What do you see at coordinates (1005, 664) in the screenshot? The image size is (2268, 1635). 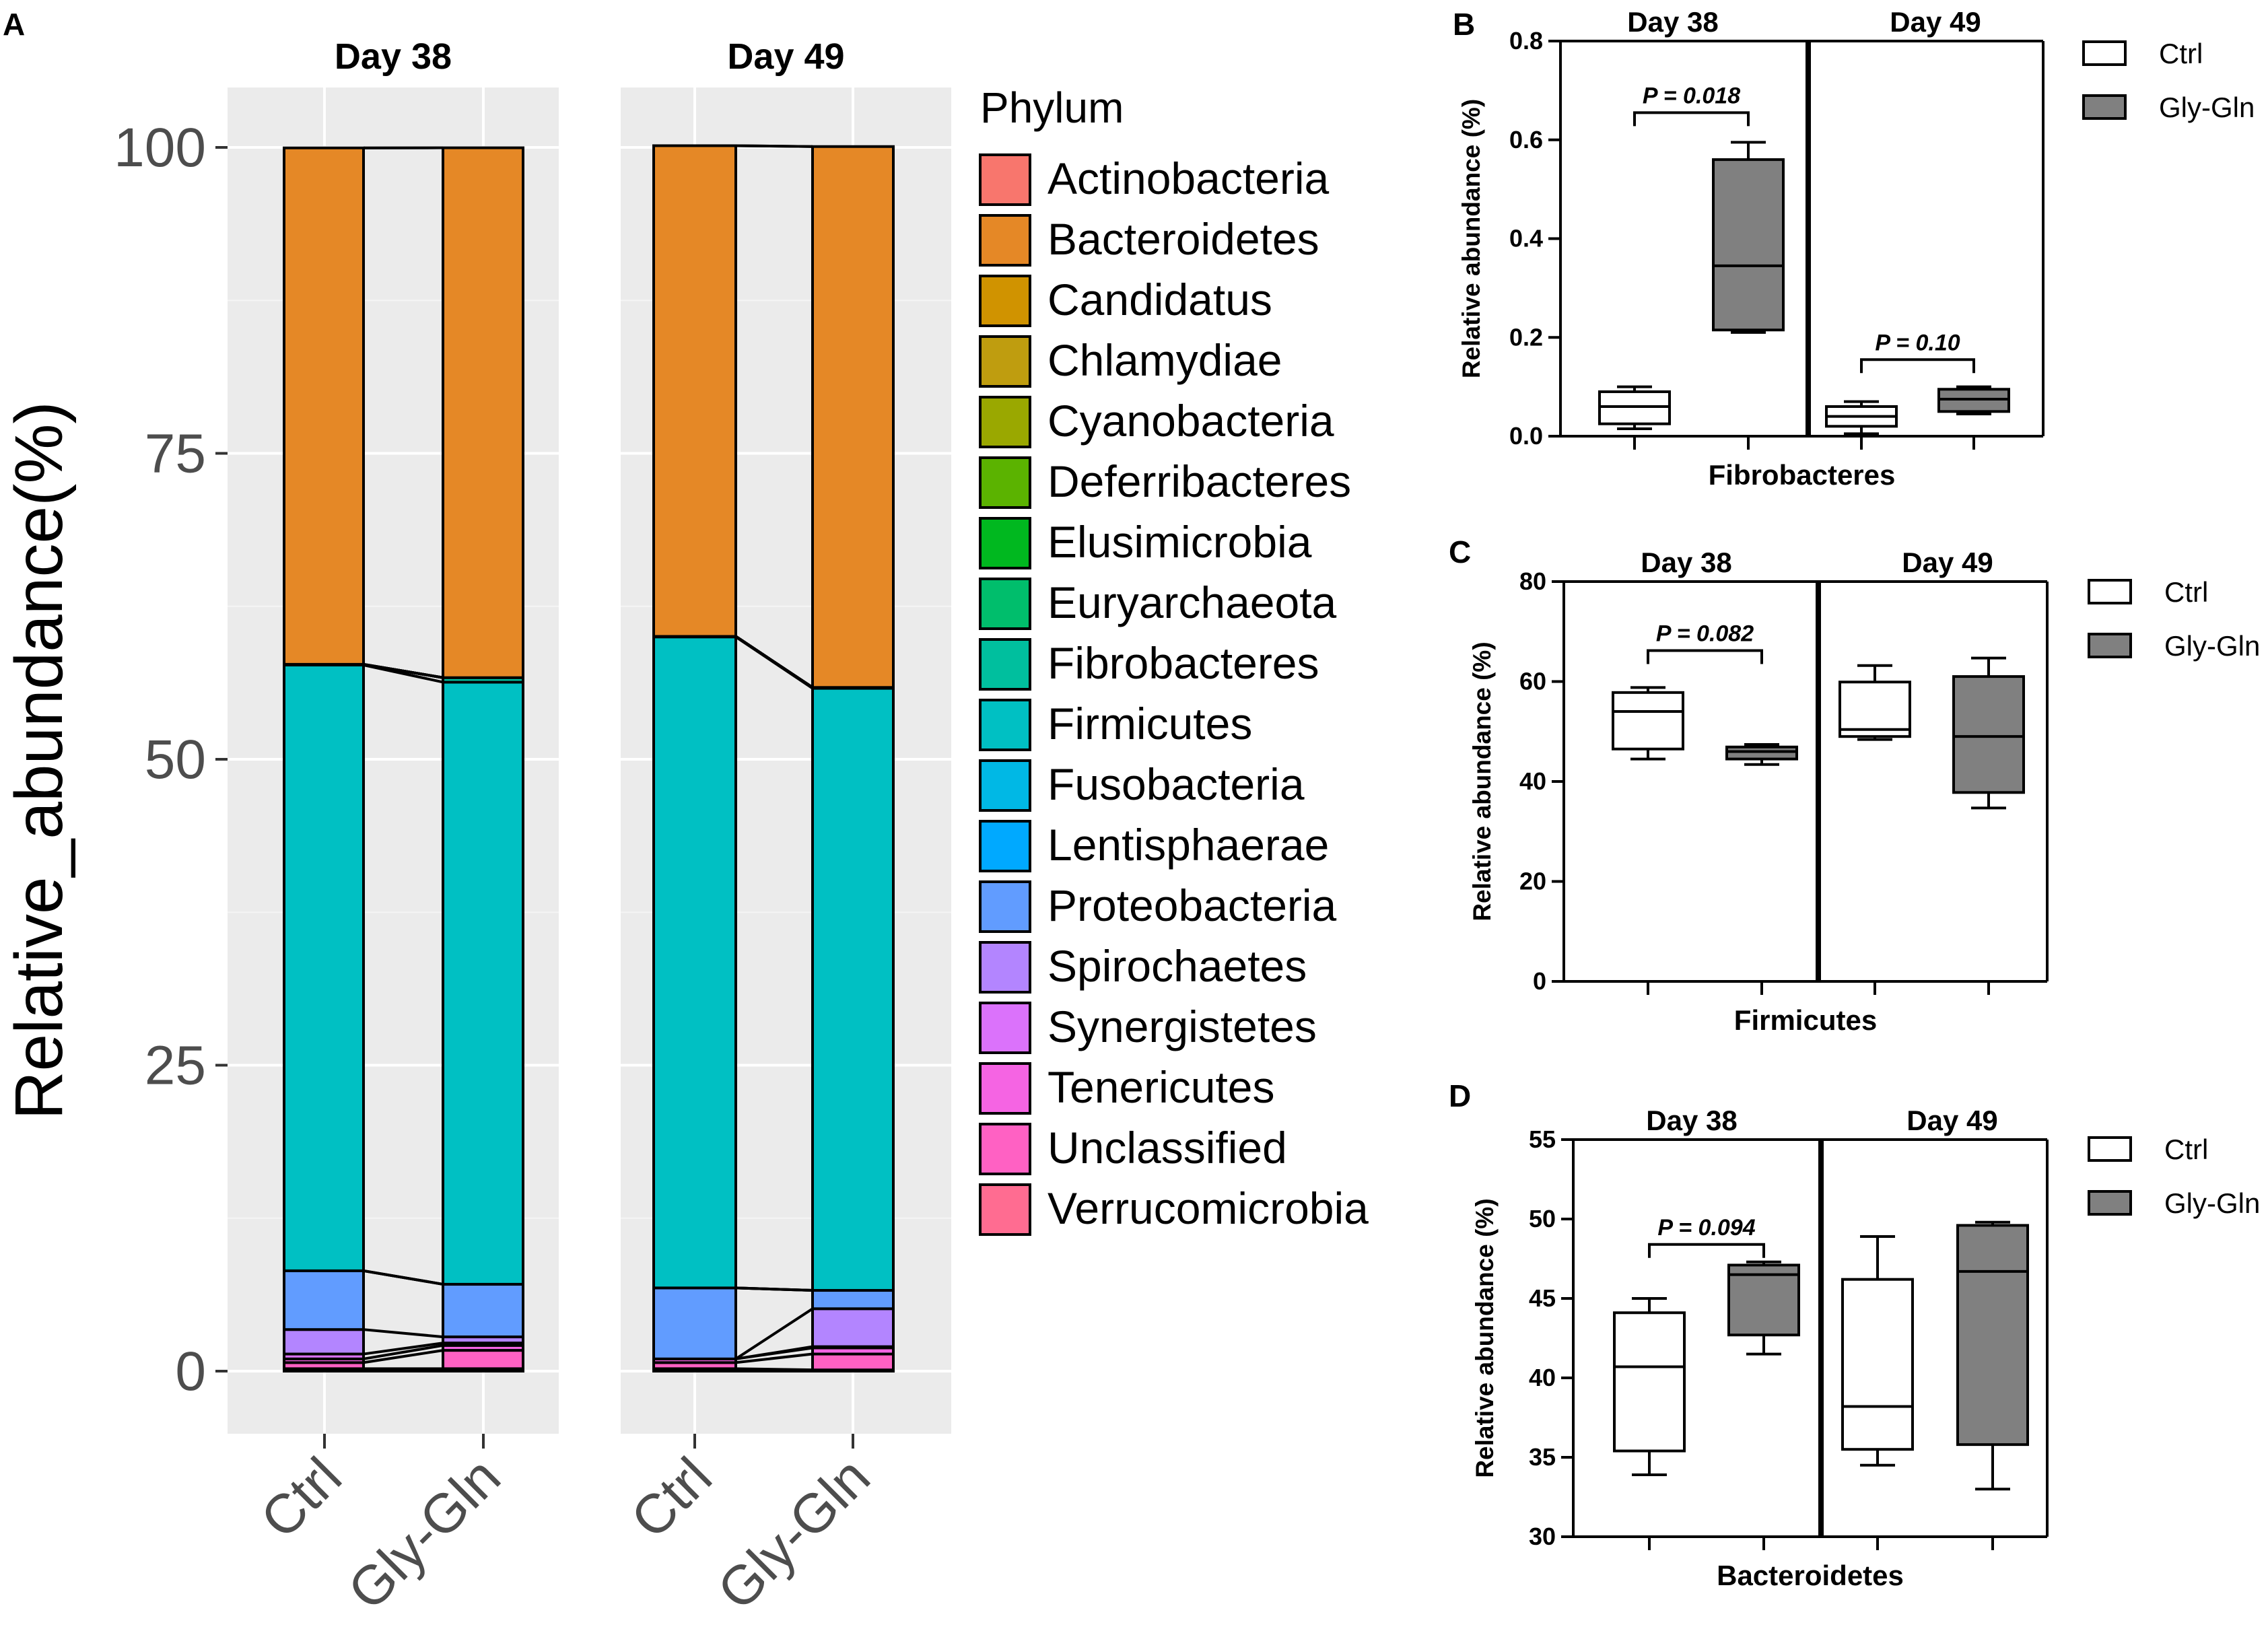 I see `legend-swatch-fibrobacteres` at bounding box center [1005, 664].